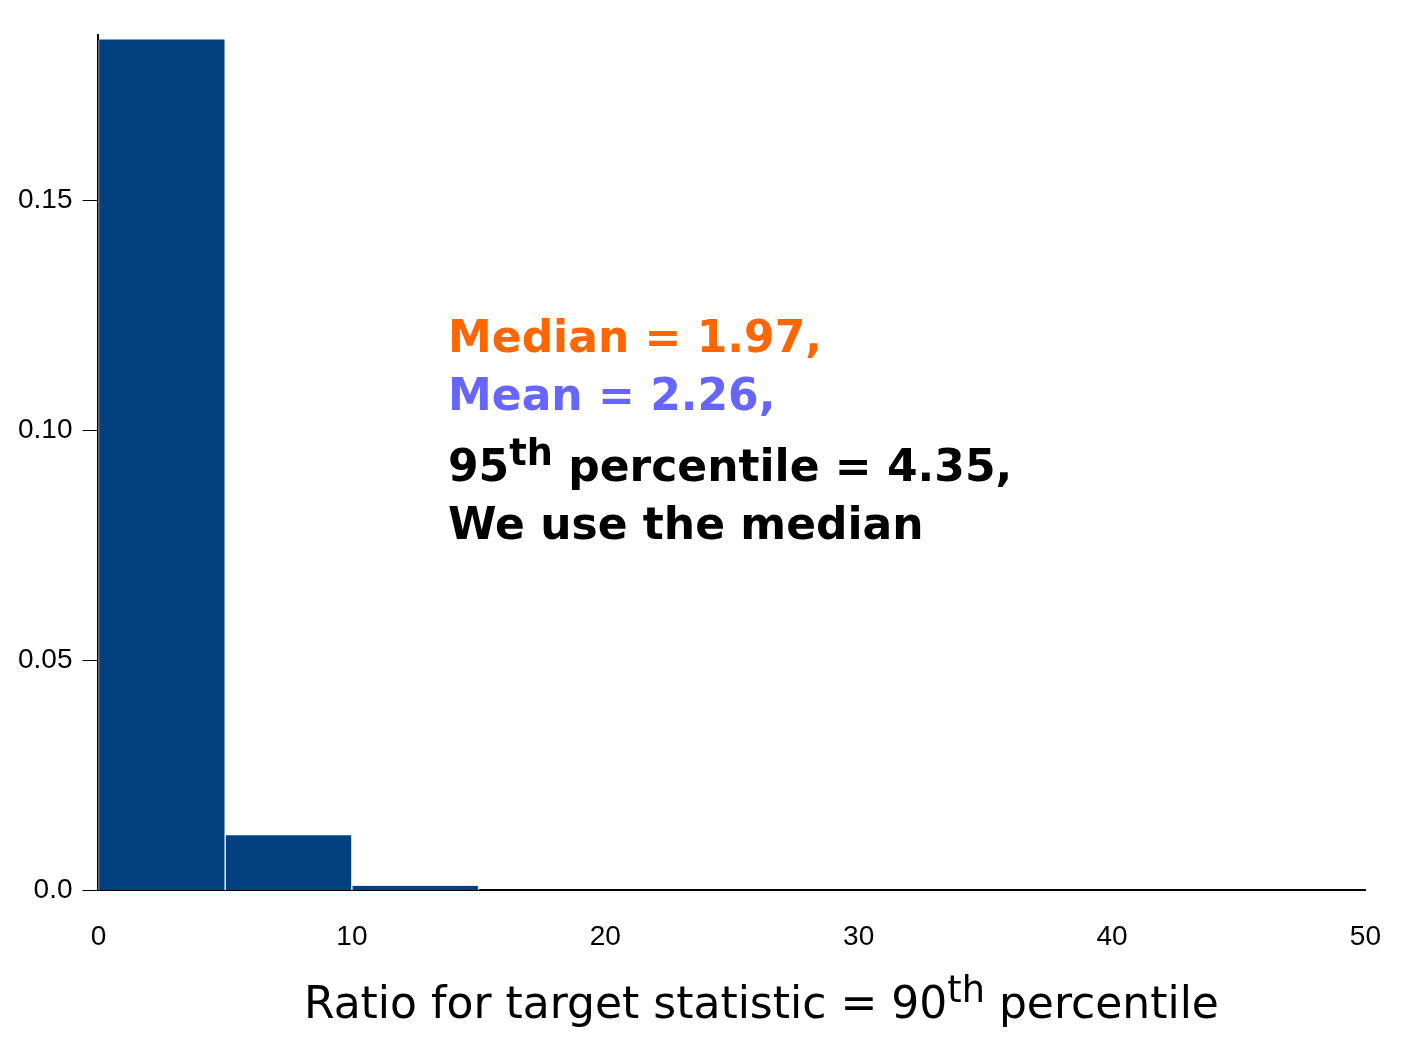 The height and width of the screenshot is (1045, 1403). Describe the element at coordinates (761, 998) in the screenshot. I see `x-axis-title: Ratio for target statistic = 90$^{th}$ percentile` at that location.